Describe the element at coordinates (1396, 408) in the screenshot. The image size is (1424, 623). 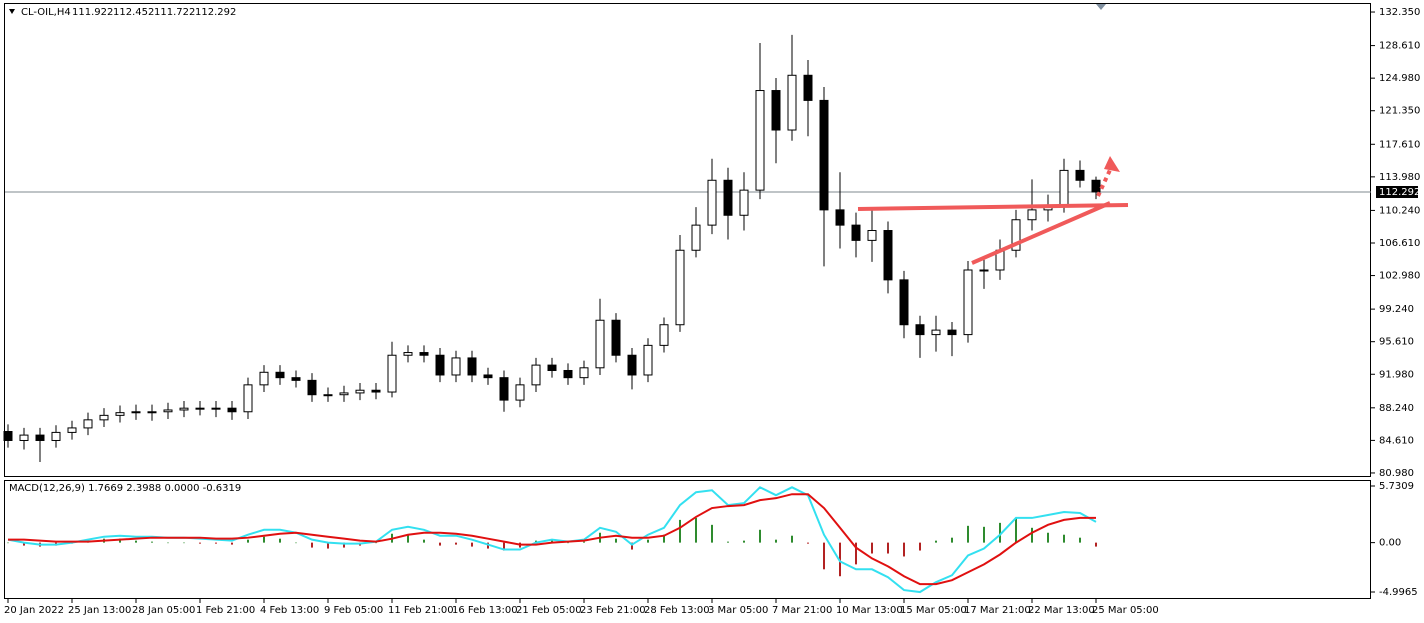
I see `y-tick-label: 88.240` at that location.